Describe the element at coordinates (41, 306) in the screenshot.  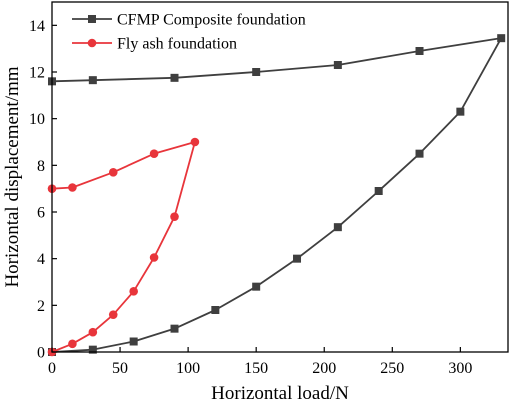
I see `y-tick-label-1: 2` at that location.